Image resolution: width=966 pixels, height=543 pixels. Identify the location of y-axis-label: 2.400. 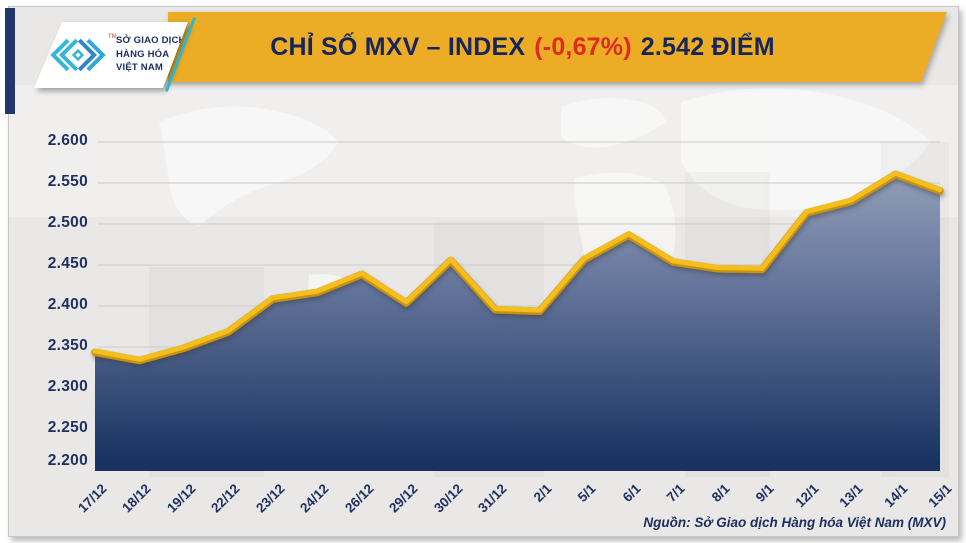
(67, 304).